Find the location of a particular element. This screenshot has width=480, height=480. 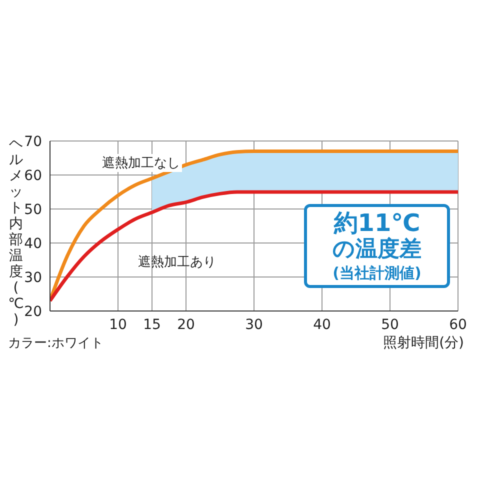

y-tick-label: 20 is located at coordinates (33, 312).